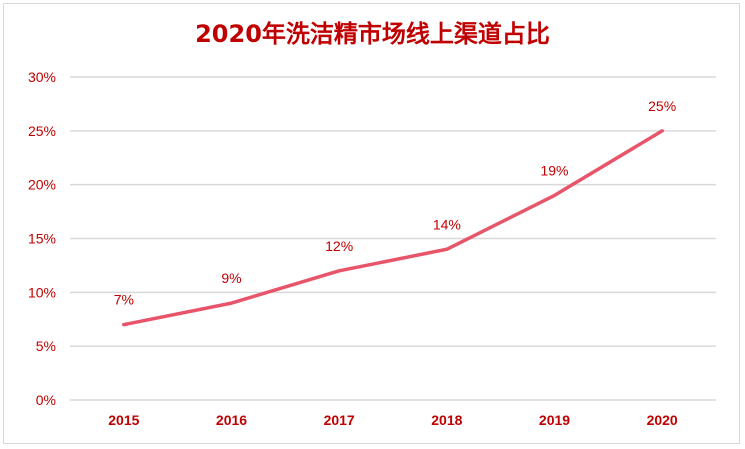  I want to click on y-tick-label: 15%, so click(42, 239).